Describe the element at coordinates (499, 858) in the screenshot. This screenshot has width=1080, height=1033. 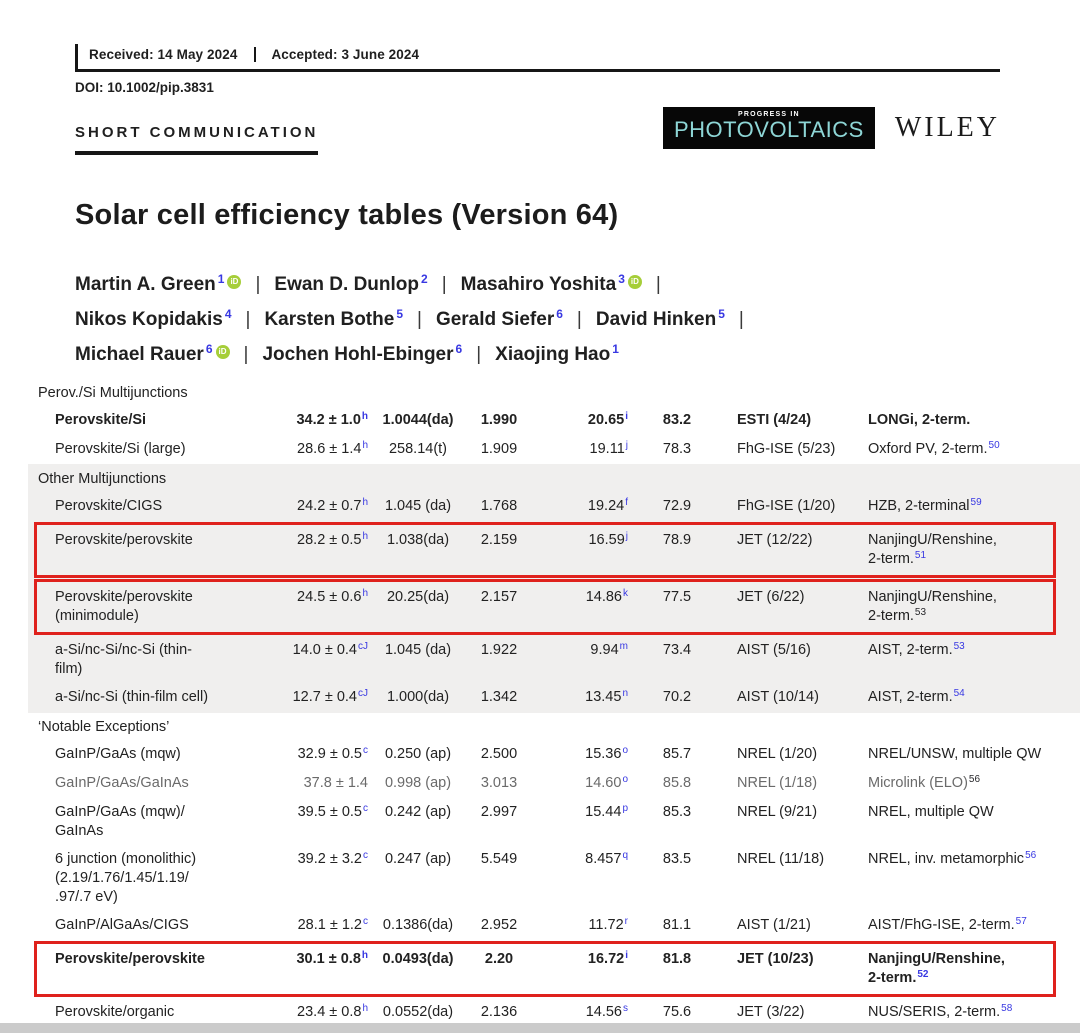
I see `cell-voc: 5.549` at that location.